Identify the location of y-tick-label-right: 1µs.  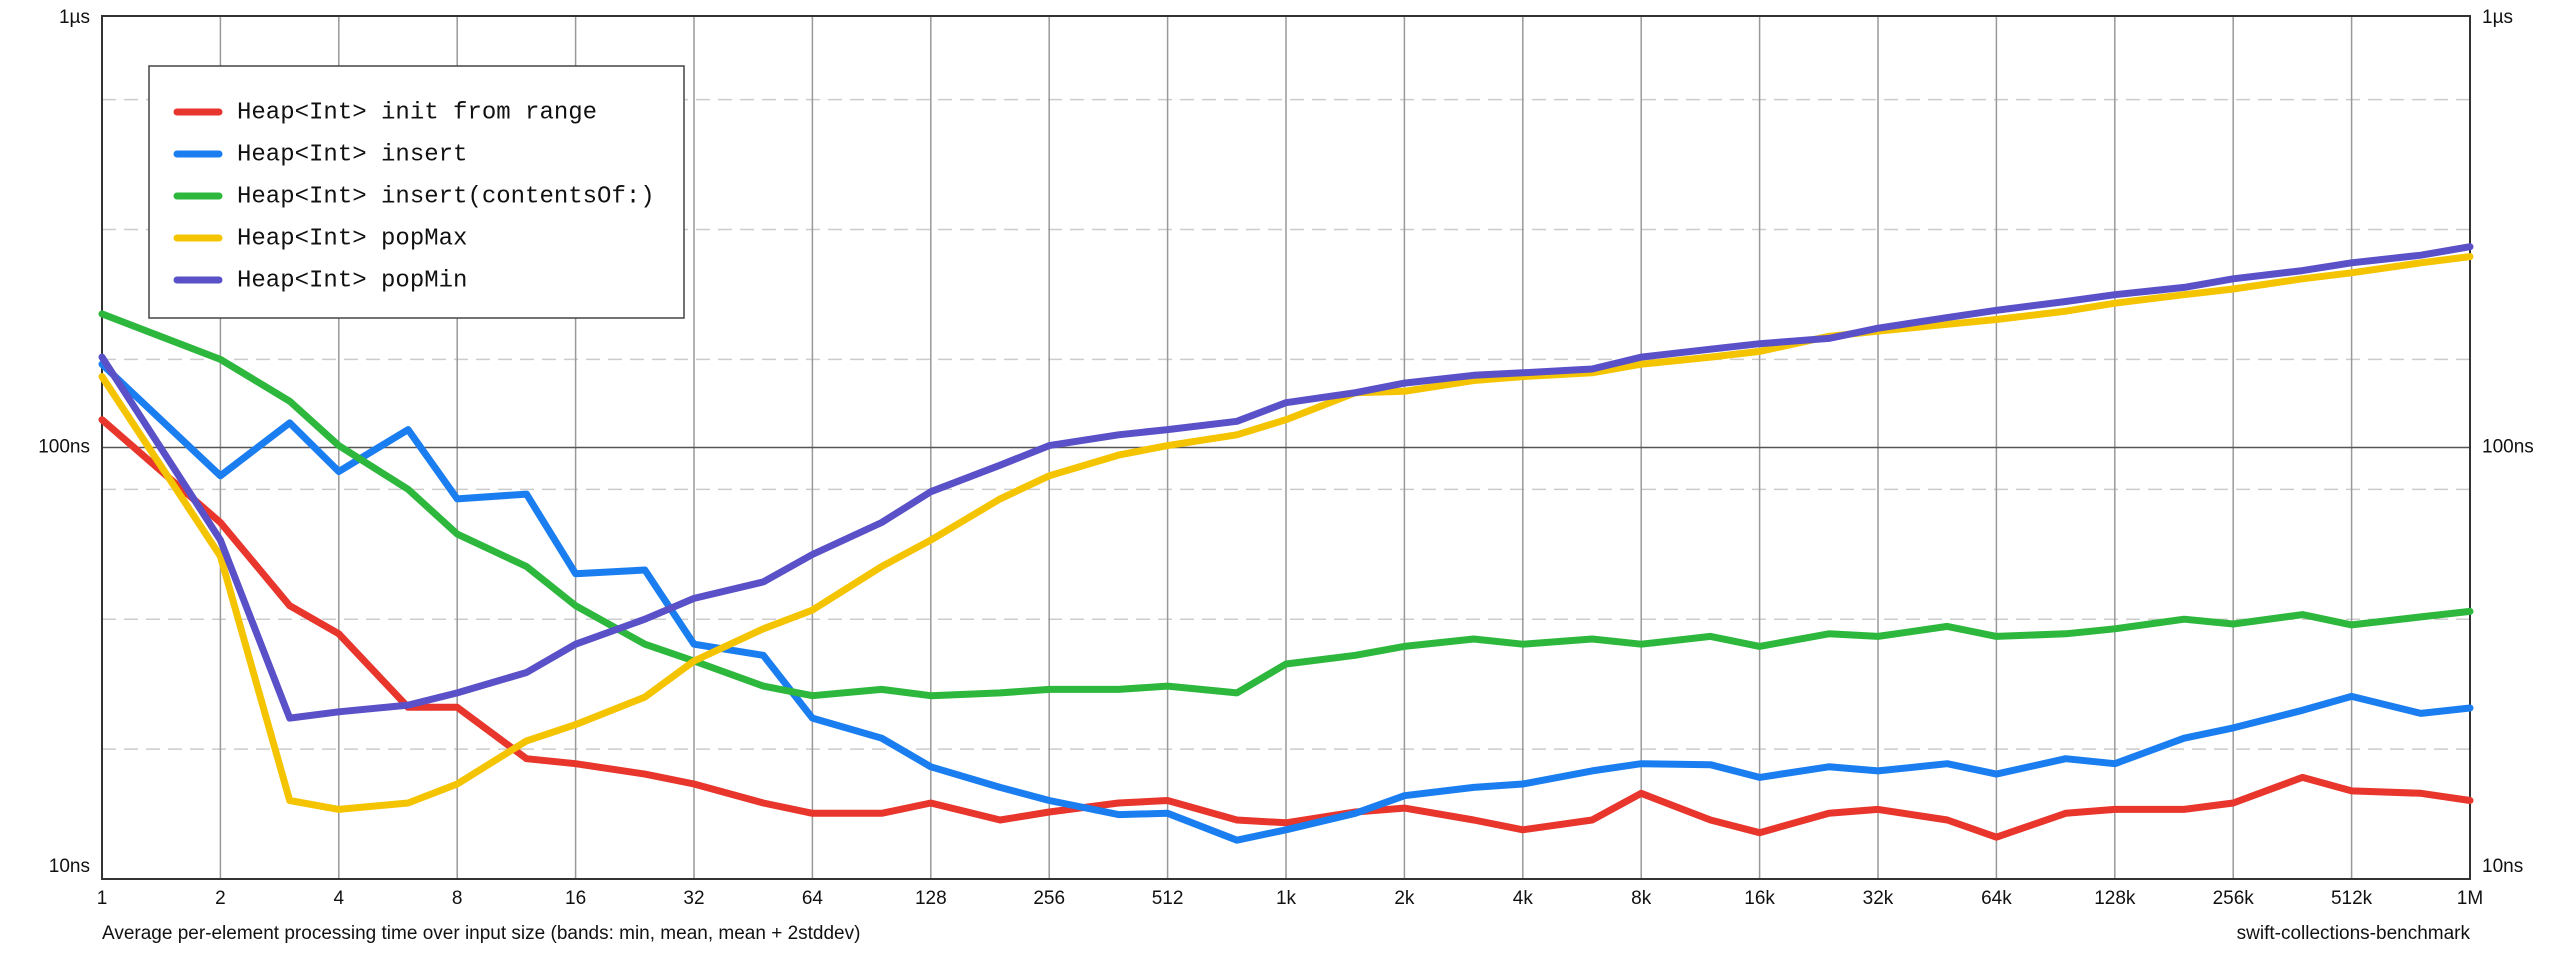
(2497, 17).